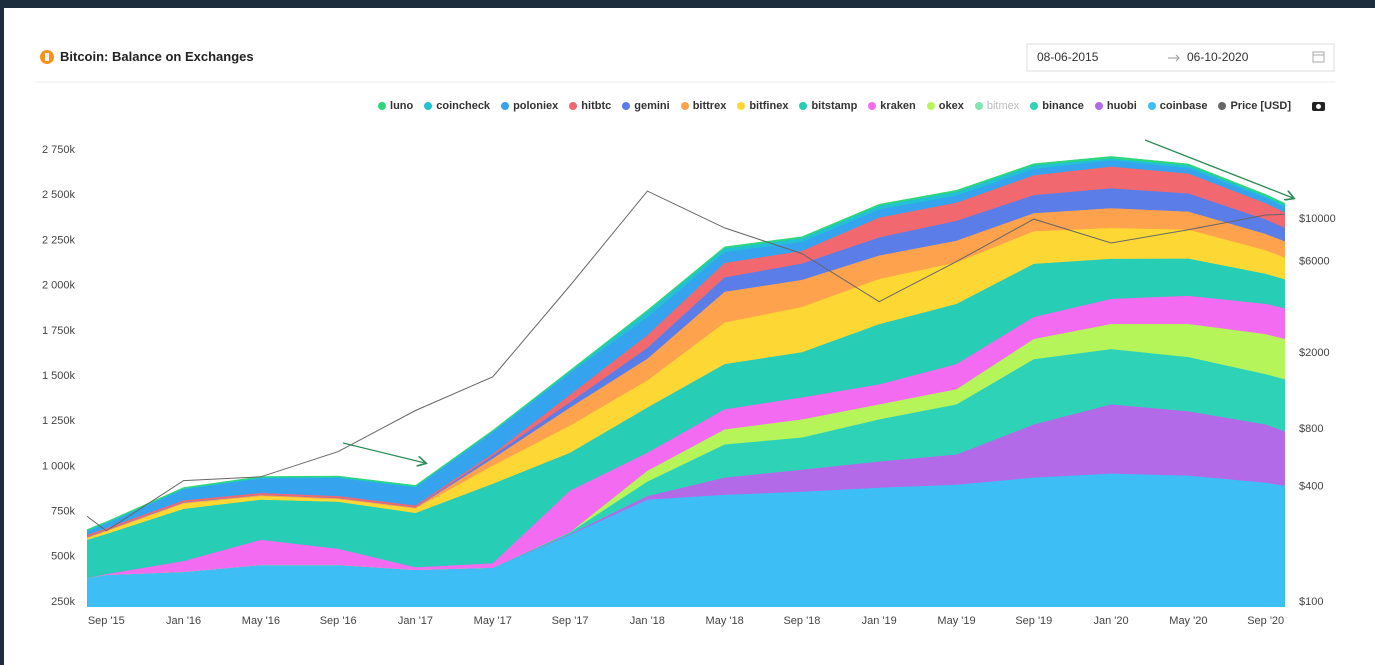  Describe the element at coordinates (415, 621) in the screenshot. I see `x-tick-label: Jan '17` at that location.